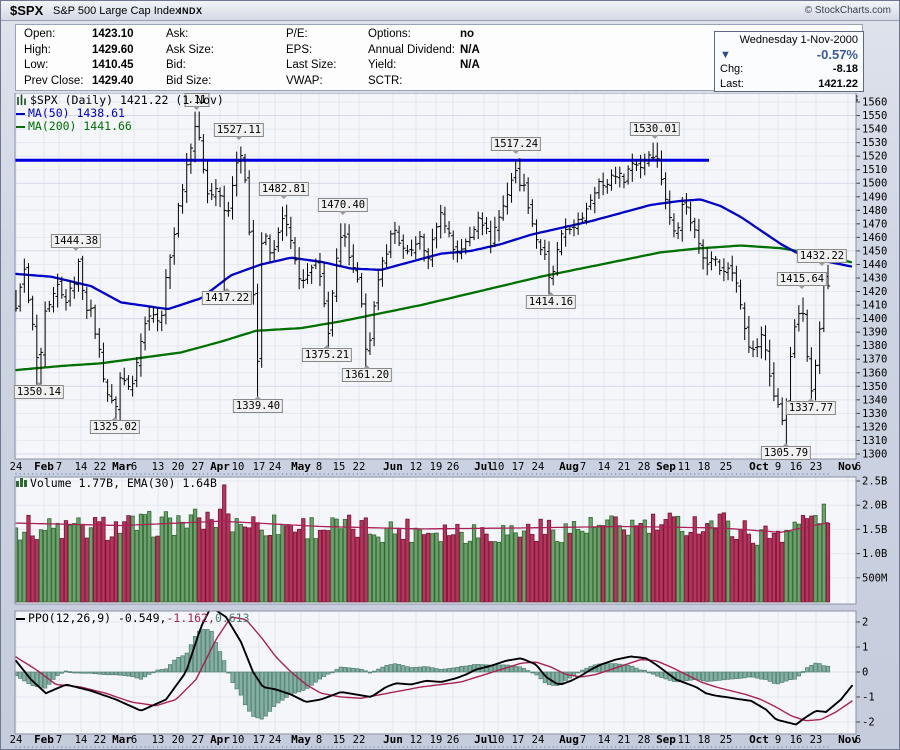 This screenshot has height=750, width=900. I want to click on date-axis-label: 23, so click(816, 740).